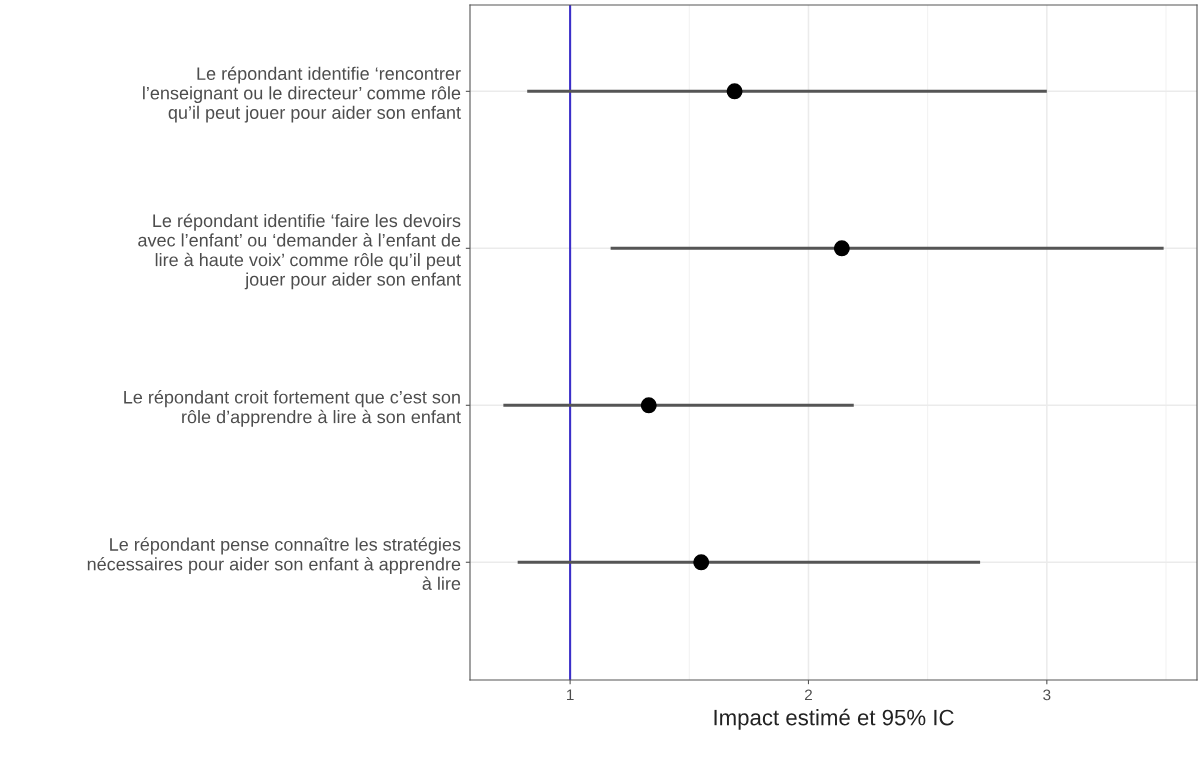 The image size is (1200, 770). I want to click on y-tick-label: Le répondant croit fortement que c’est son rôle d’apprendre à lire à son enfant, so click(292, 408).